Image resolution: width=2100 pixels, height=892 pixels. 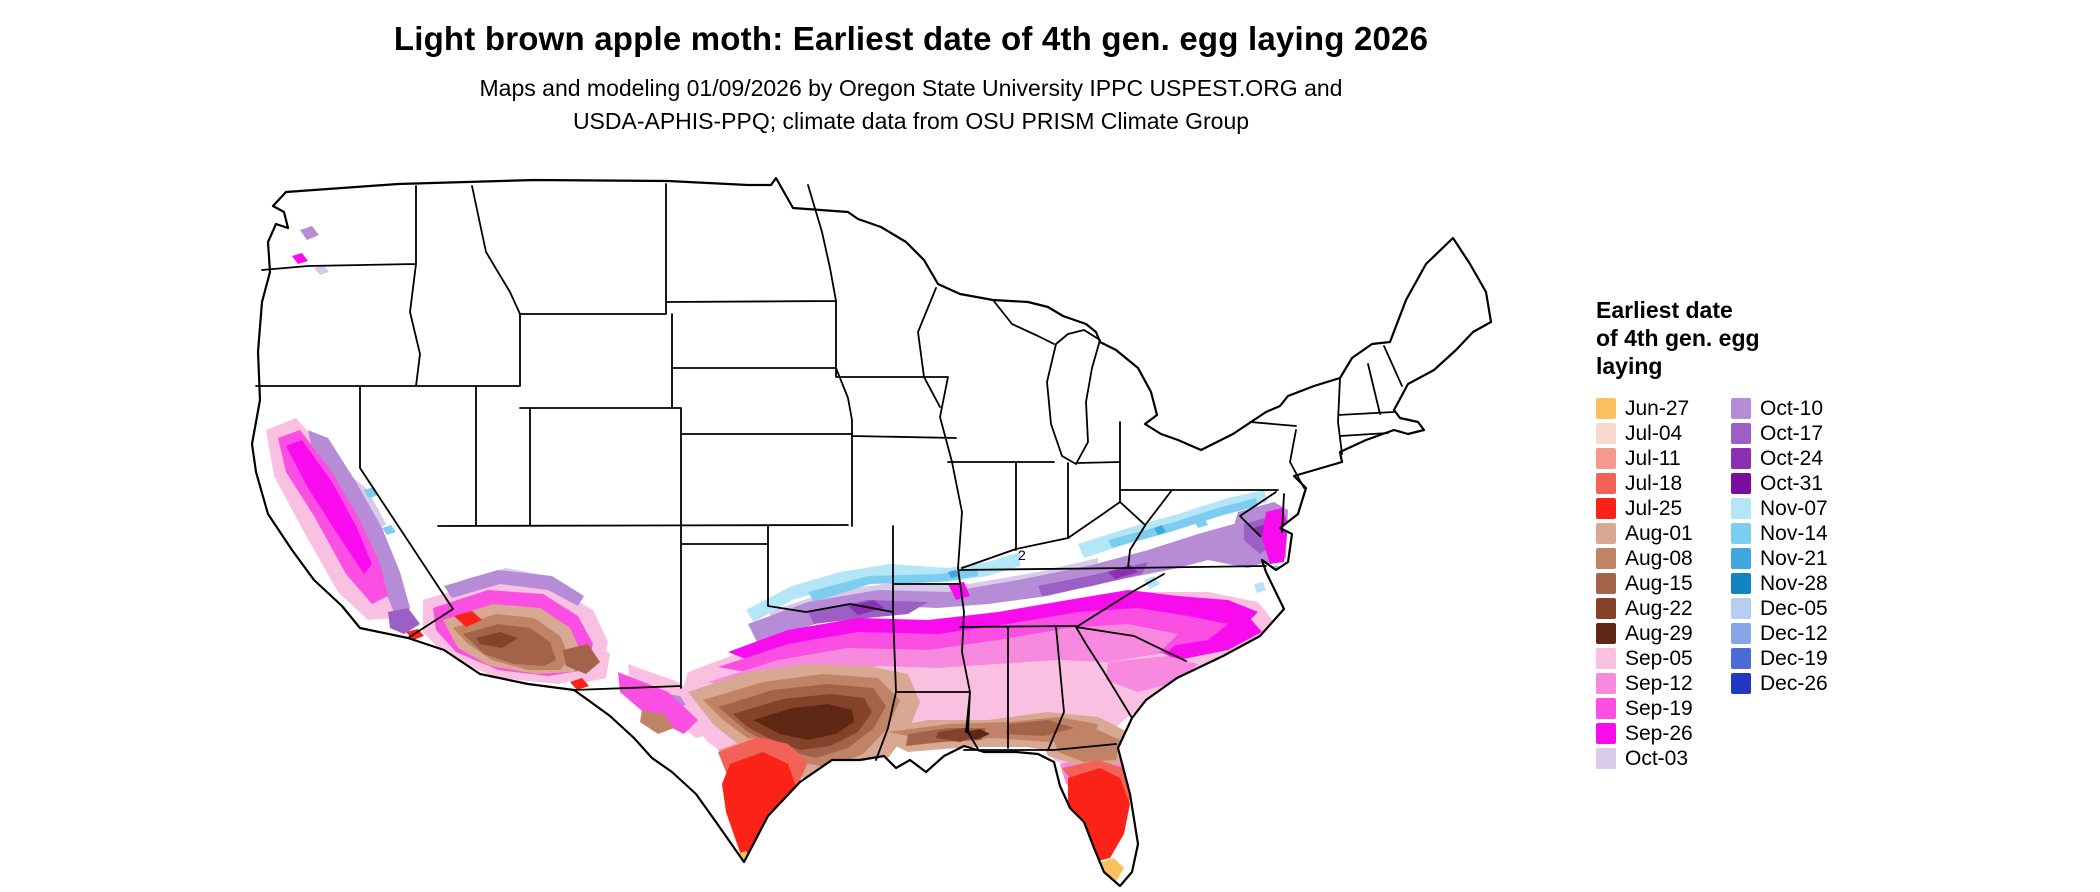 I want to click on legend-item: Dec-05, so click(x=1798, y=608).